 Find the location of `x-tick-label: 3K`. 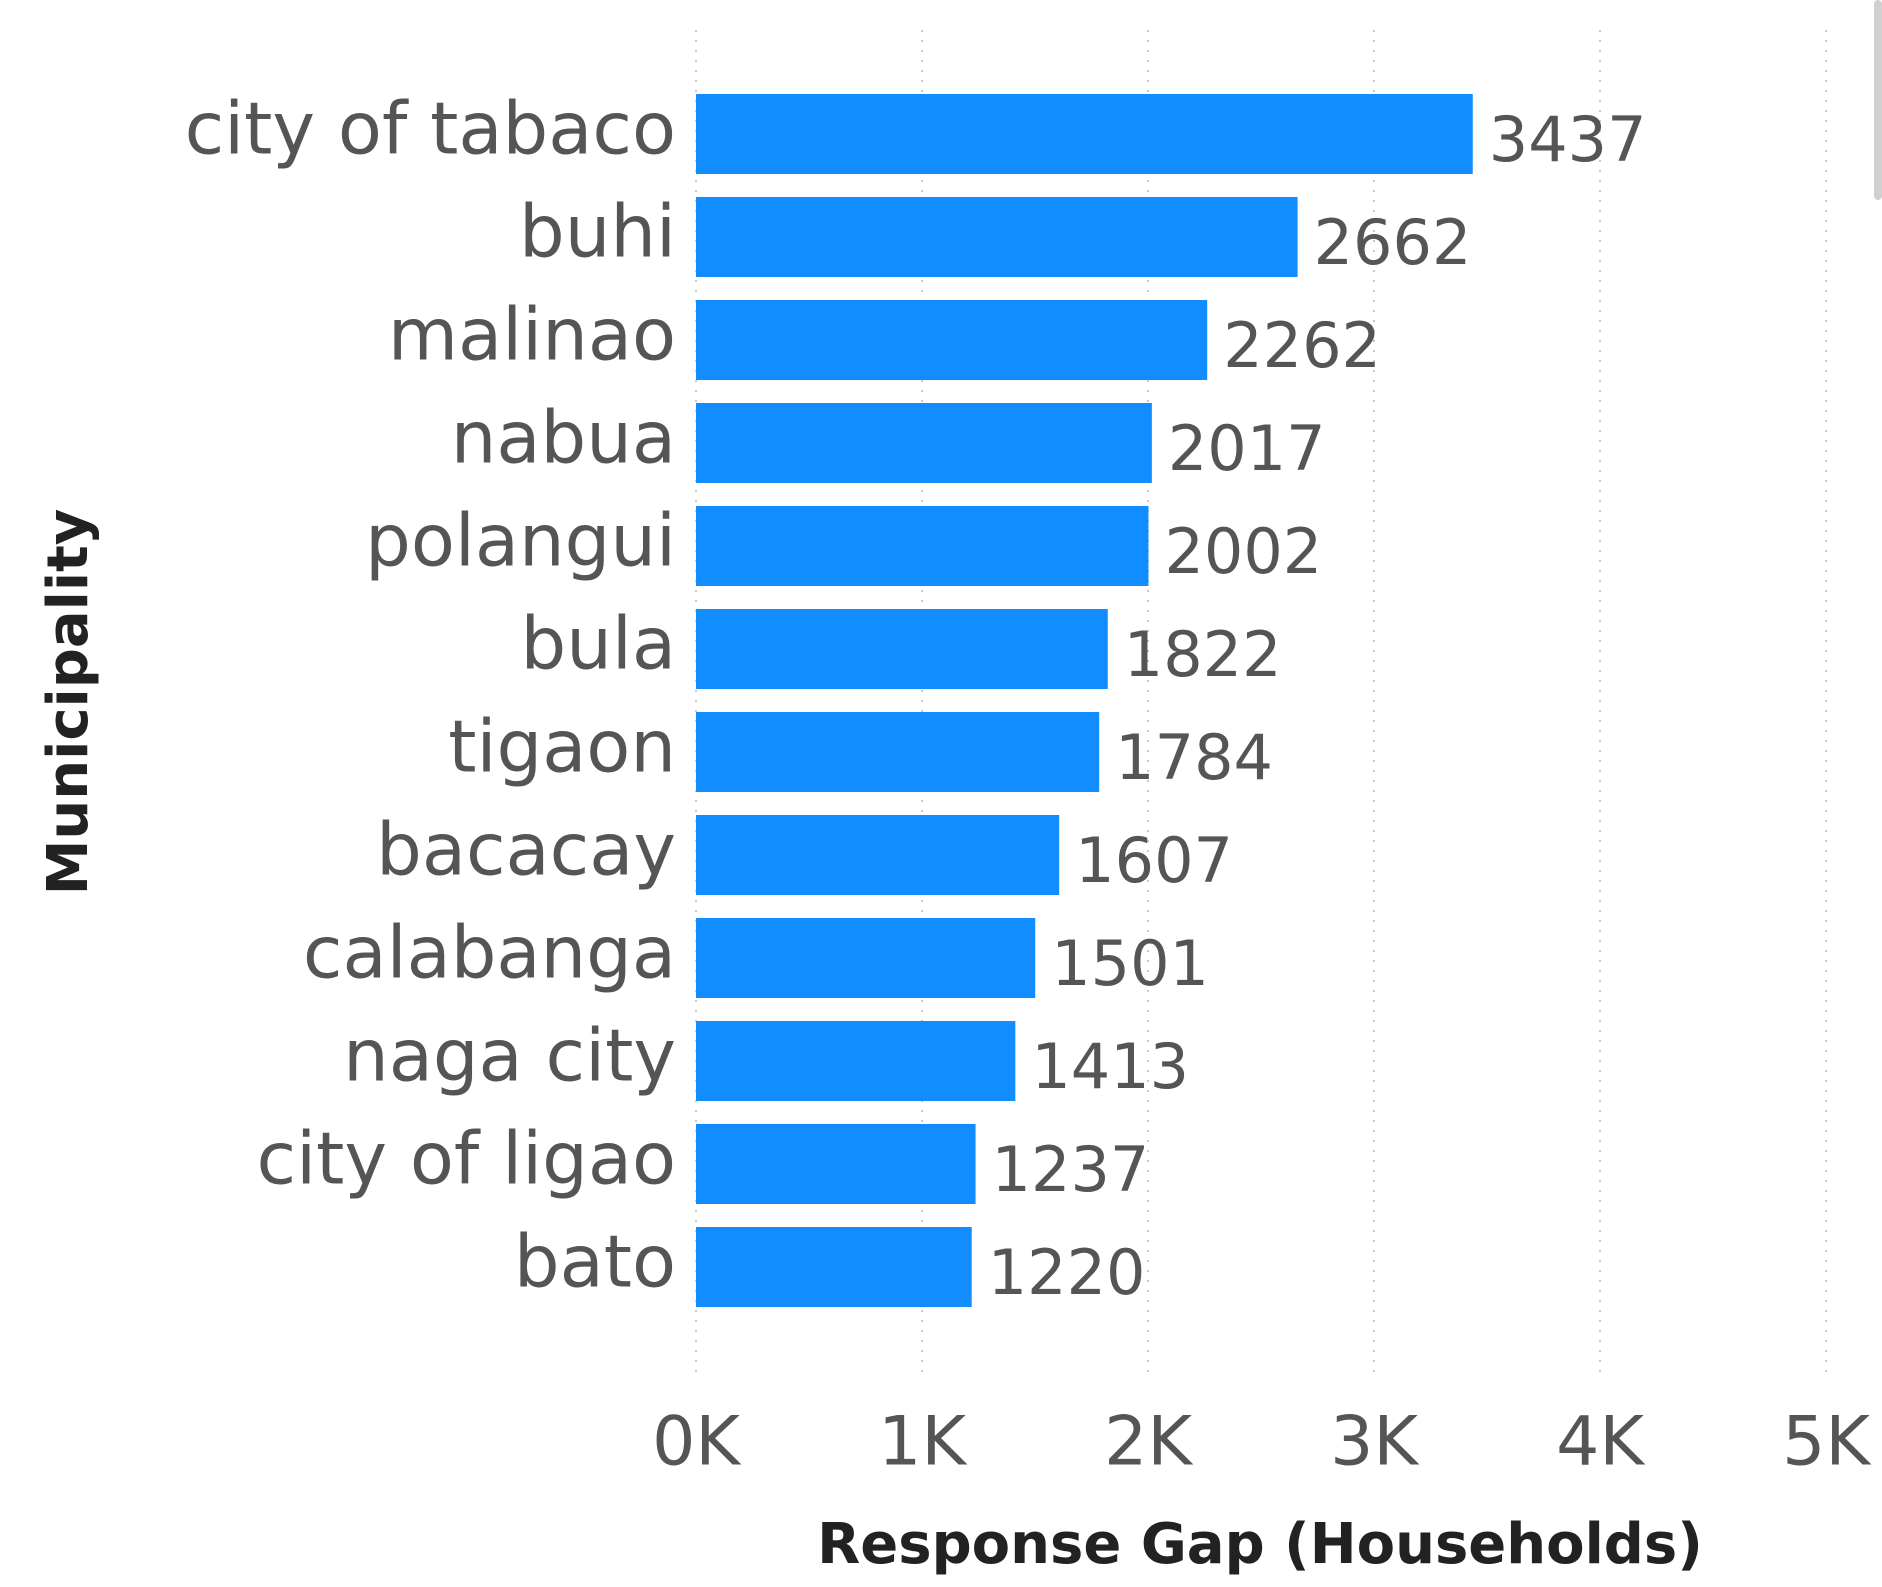

x-tick-label: 3K is located at coordinates (1375, 1442).